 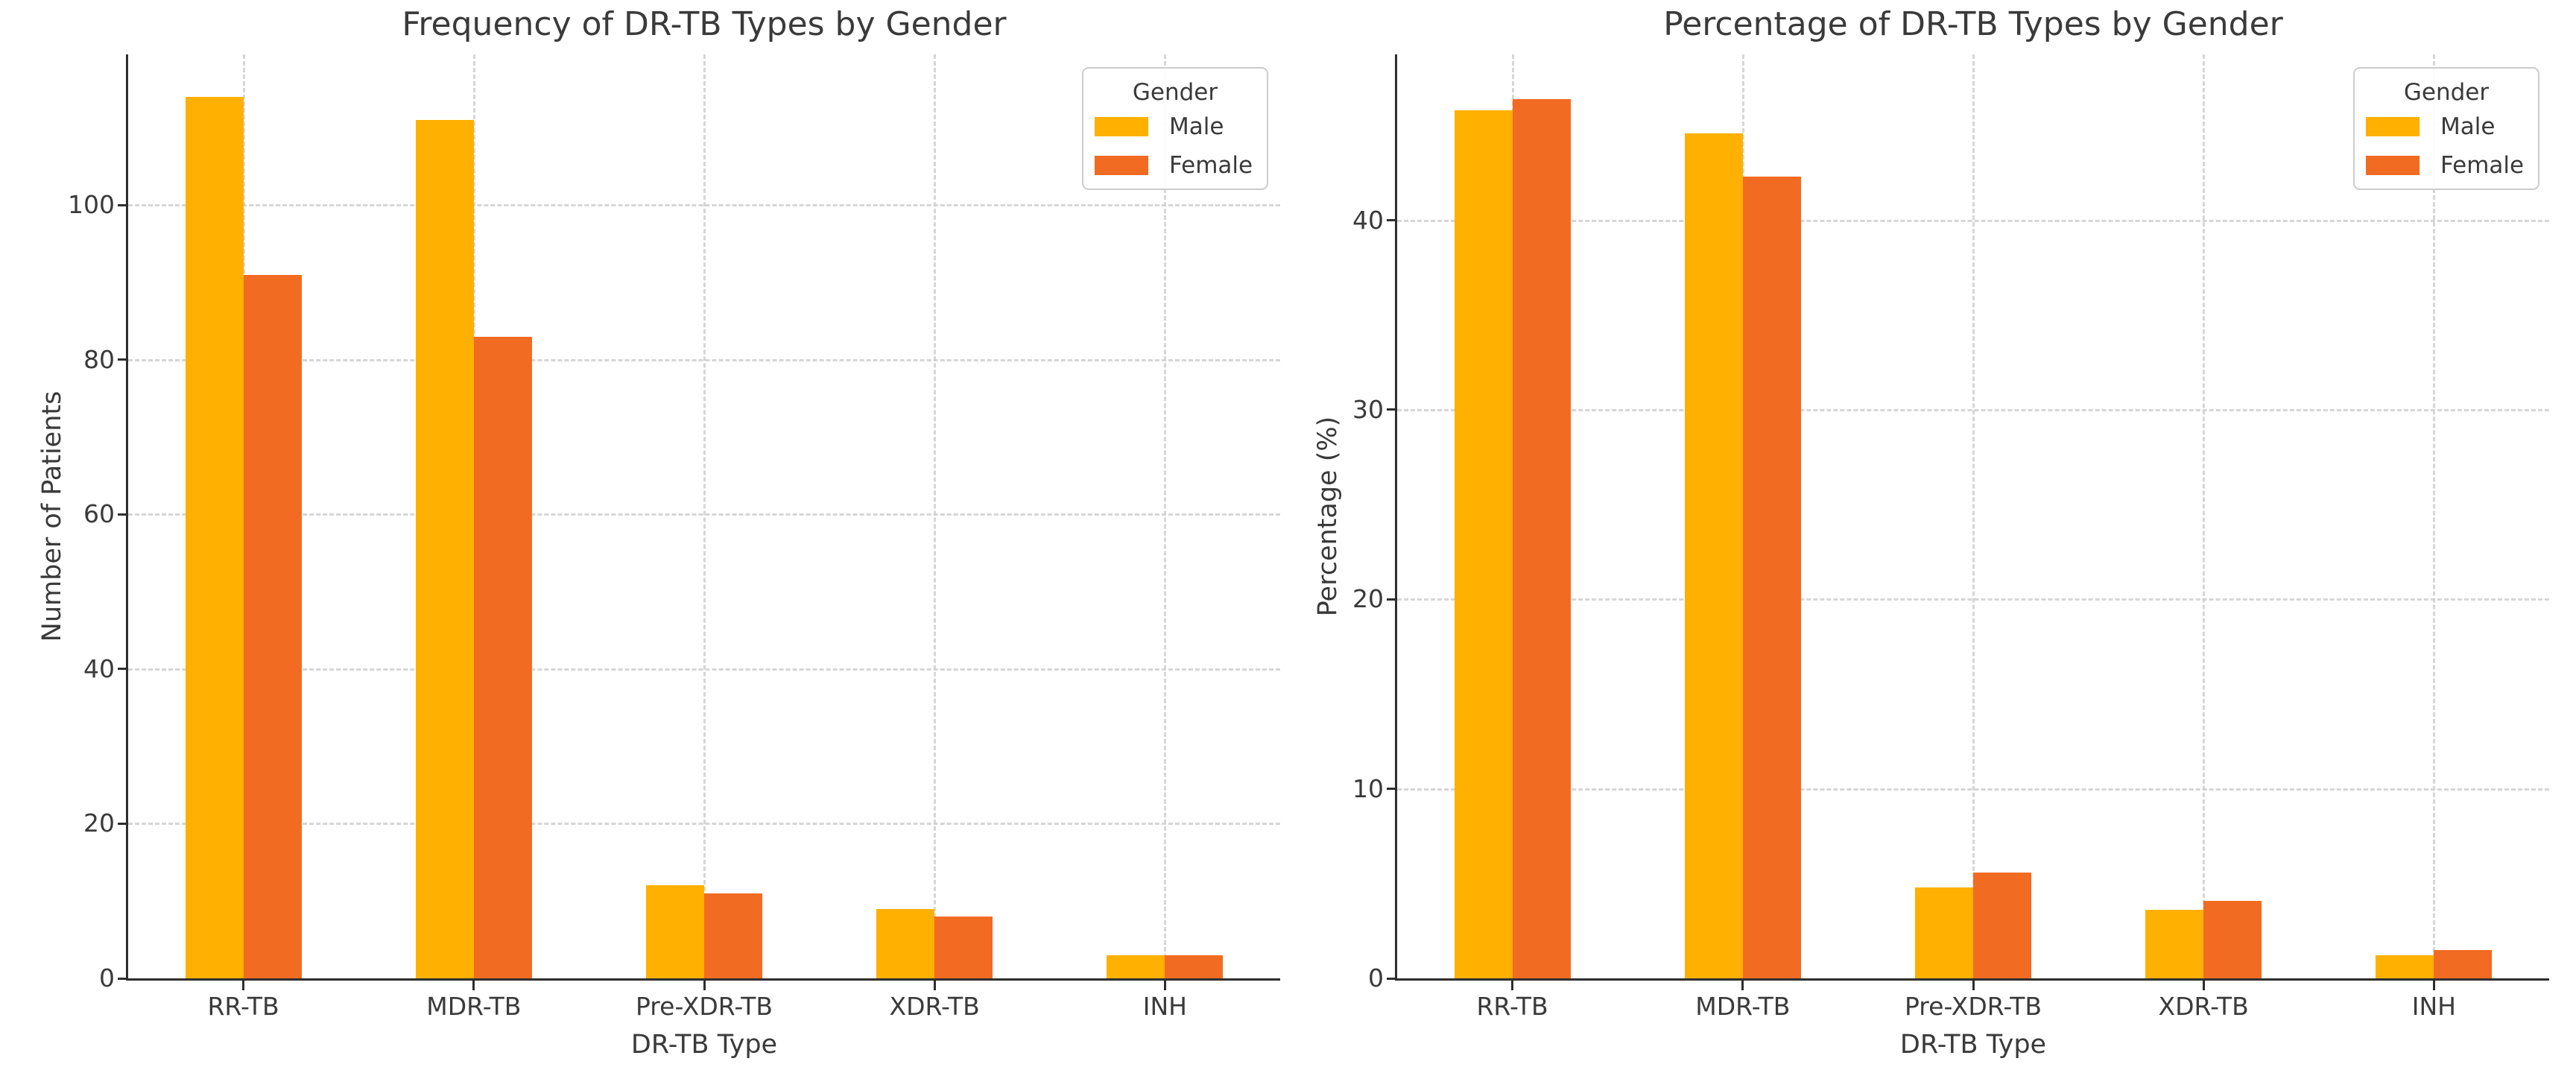 What do you see at coordinates (1973, 24) in the screenshot?
I see `chart-title: Percentage of DR-TB Types by Gender` at bounding box center [1973, 24].